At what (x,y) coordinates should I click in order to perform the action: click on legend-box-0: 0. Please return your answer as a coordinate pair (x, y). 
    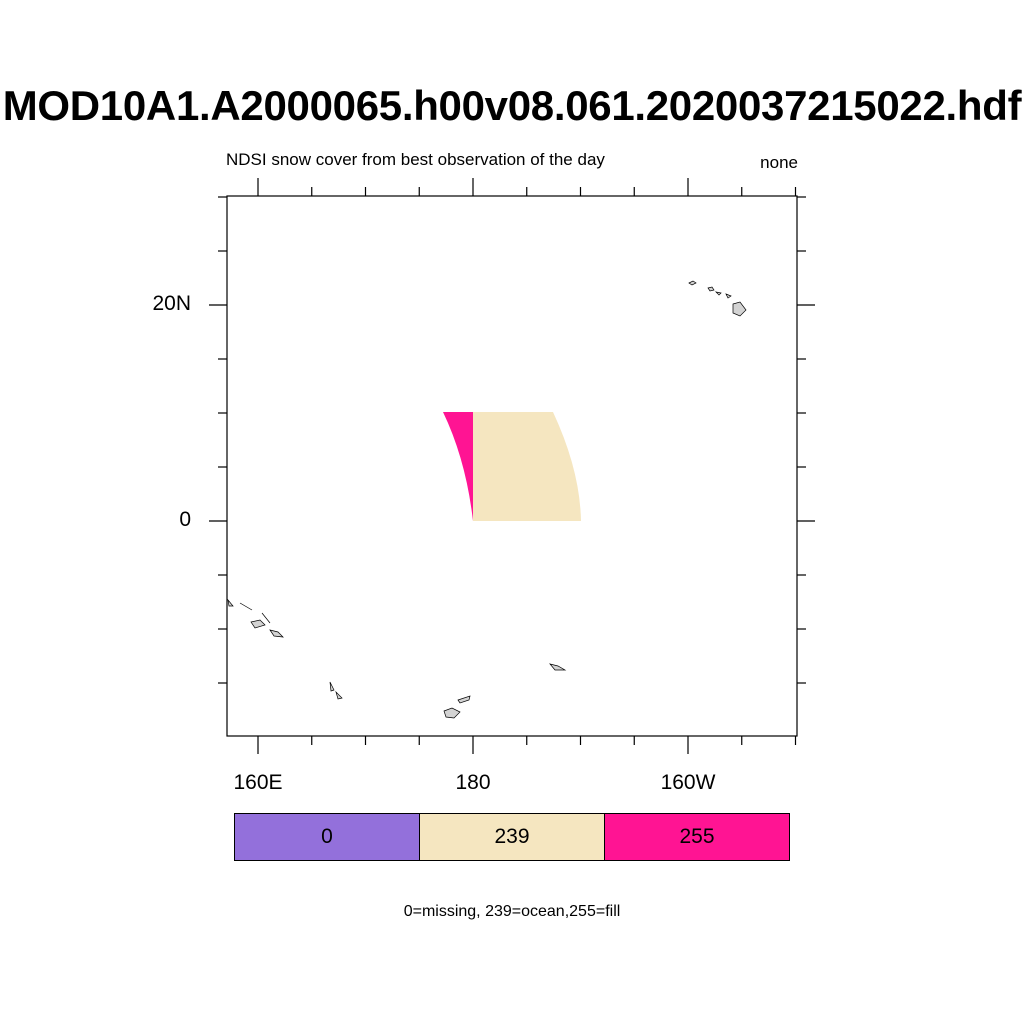
    Looking at the image, I should click on (327, 837).